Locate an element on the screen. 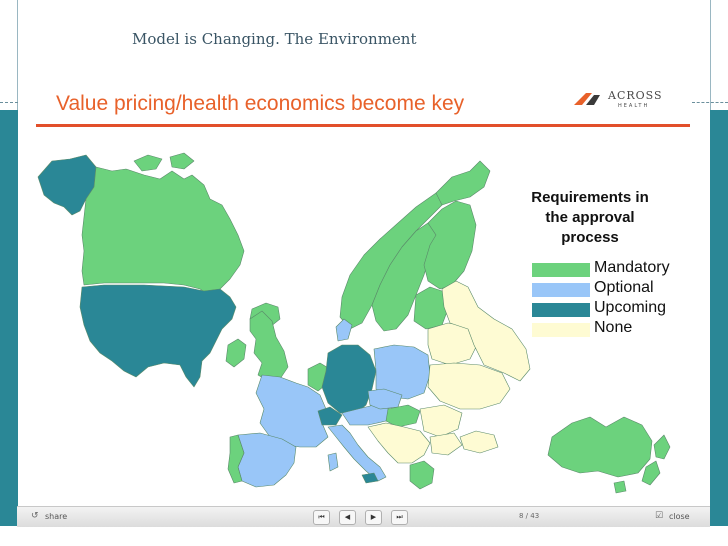  last-slide-button: ⏭ is located at coordinates (399, 517).